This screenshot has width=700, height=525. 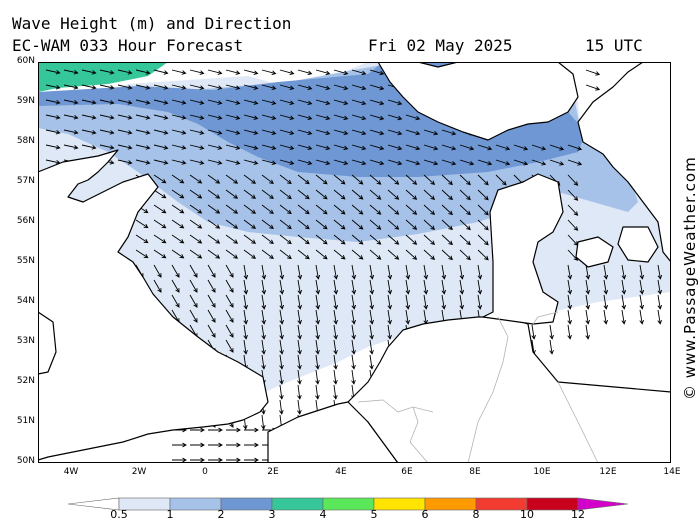 I want to click on legend-label: 1, so click(x=170, y=514).